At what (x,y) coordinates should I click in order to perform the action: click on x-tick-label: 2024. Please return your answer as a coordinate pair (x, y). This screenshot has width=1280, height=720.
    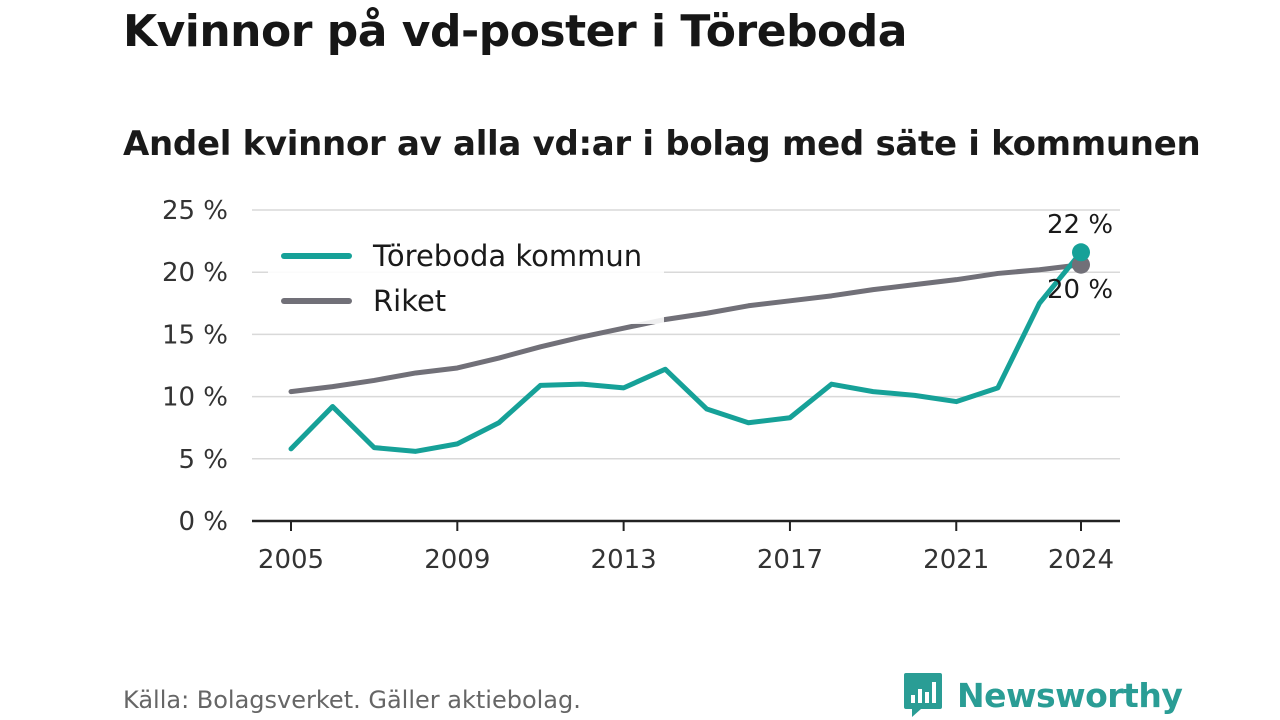
    Looking at the image, I should click on (1081, 560).